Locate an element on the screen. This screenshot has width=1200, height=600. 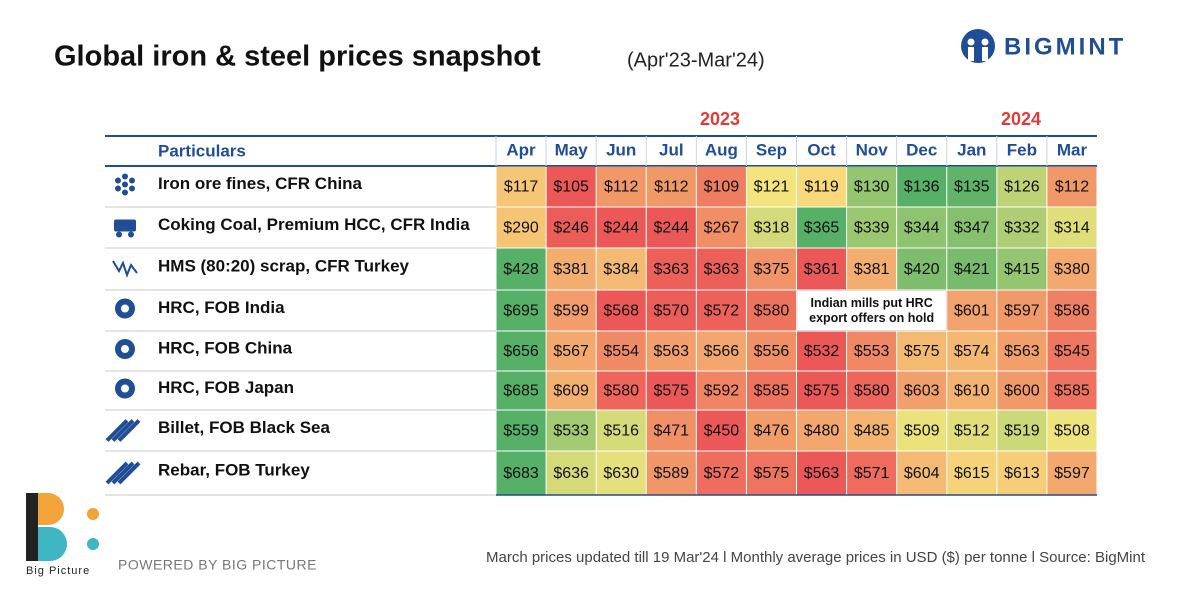
price-cell: $580 is located at coordinates (621, 391).